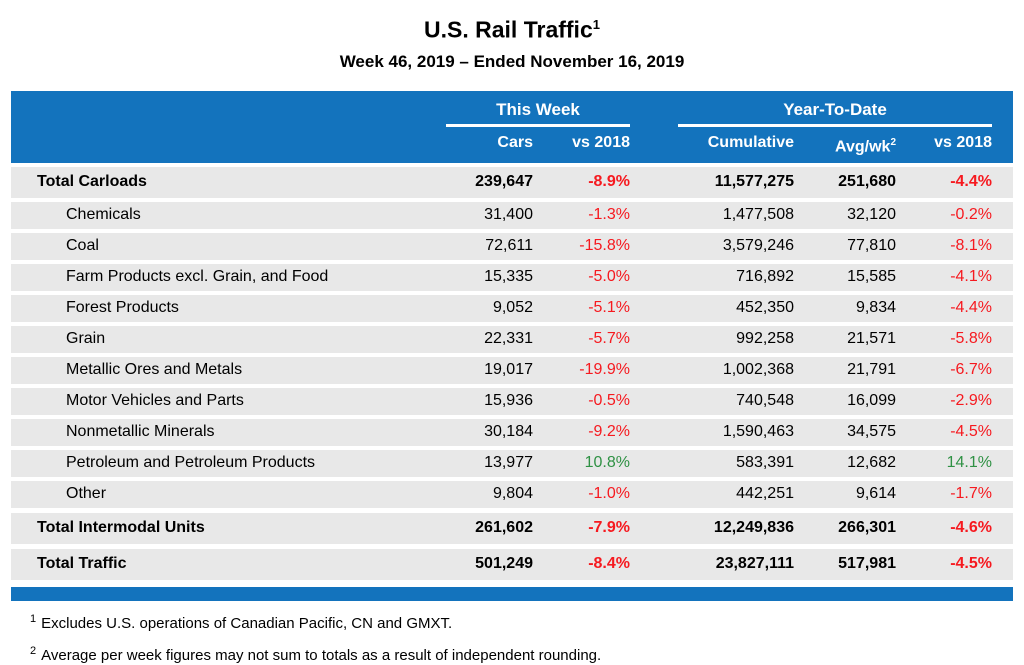 The height and width of the screenshot is (665, 1024). Describe the element at coordinates (515, 142) in the screenshot. I see `col-header-cars: Cars` at that location.